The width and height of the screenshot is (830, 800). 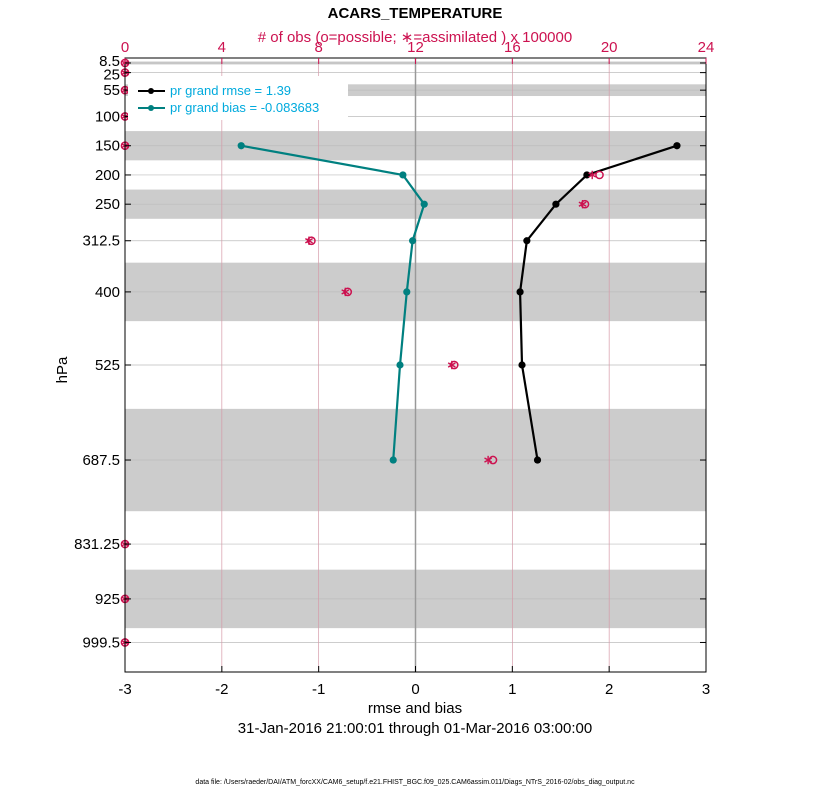 What do you see at coordinates (318, 47) in the screenshot?
I see `top-x-tick-label: 8` at bounding box center [318, 47].